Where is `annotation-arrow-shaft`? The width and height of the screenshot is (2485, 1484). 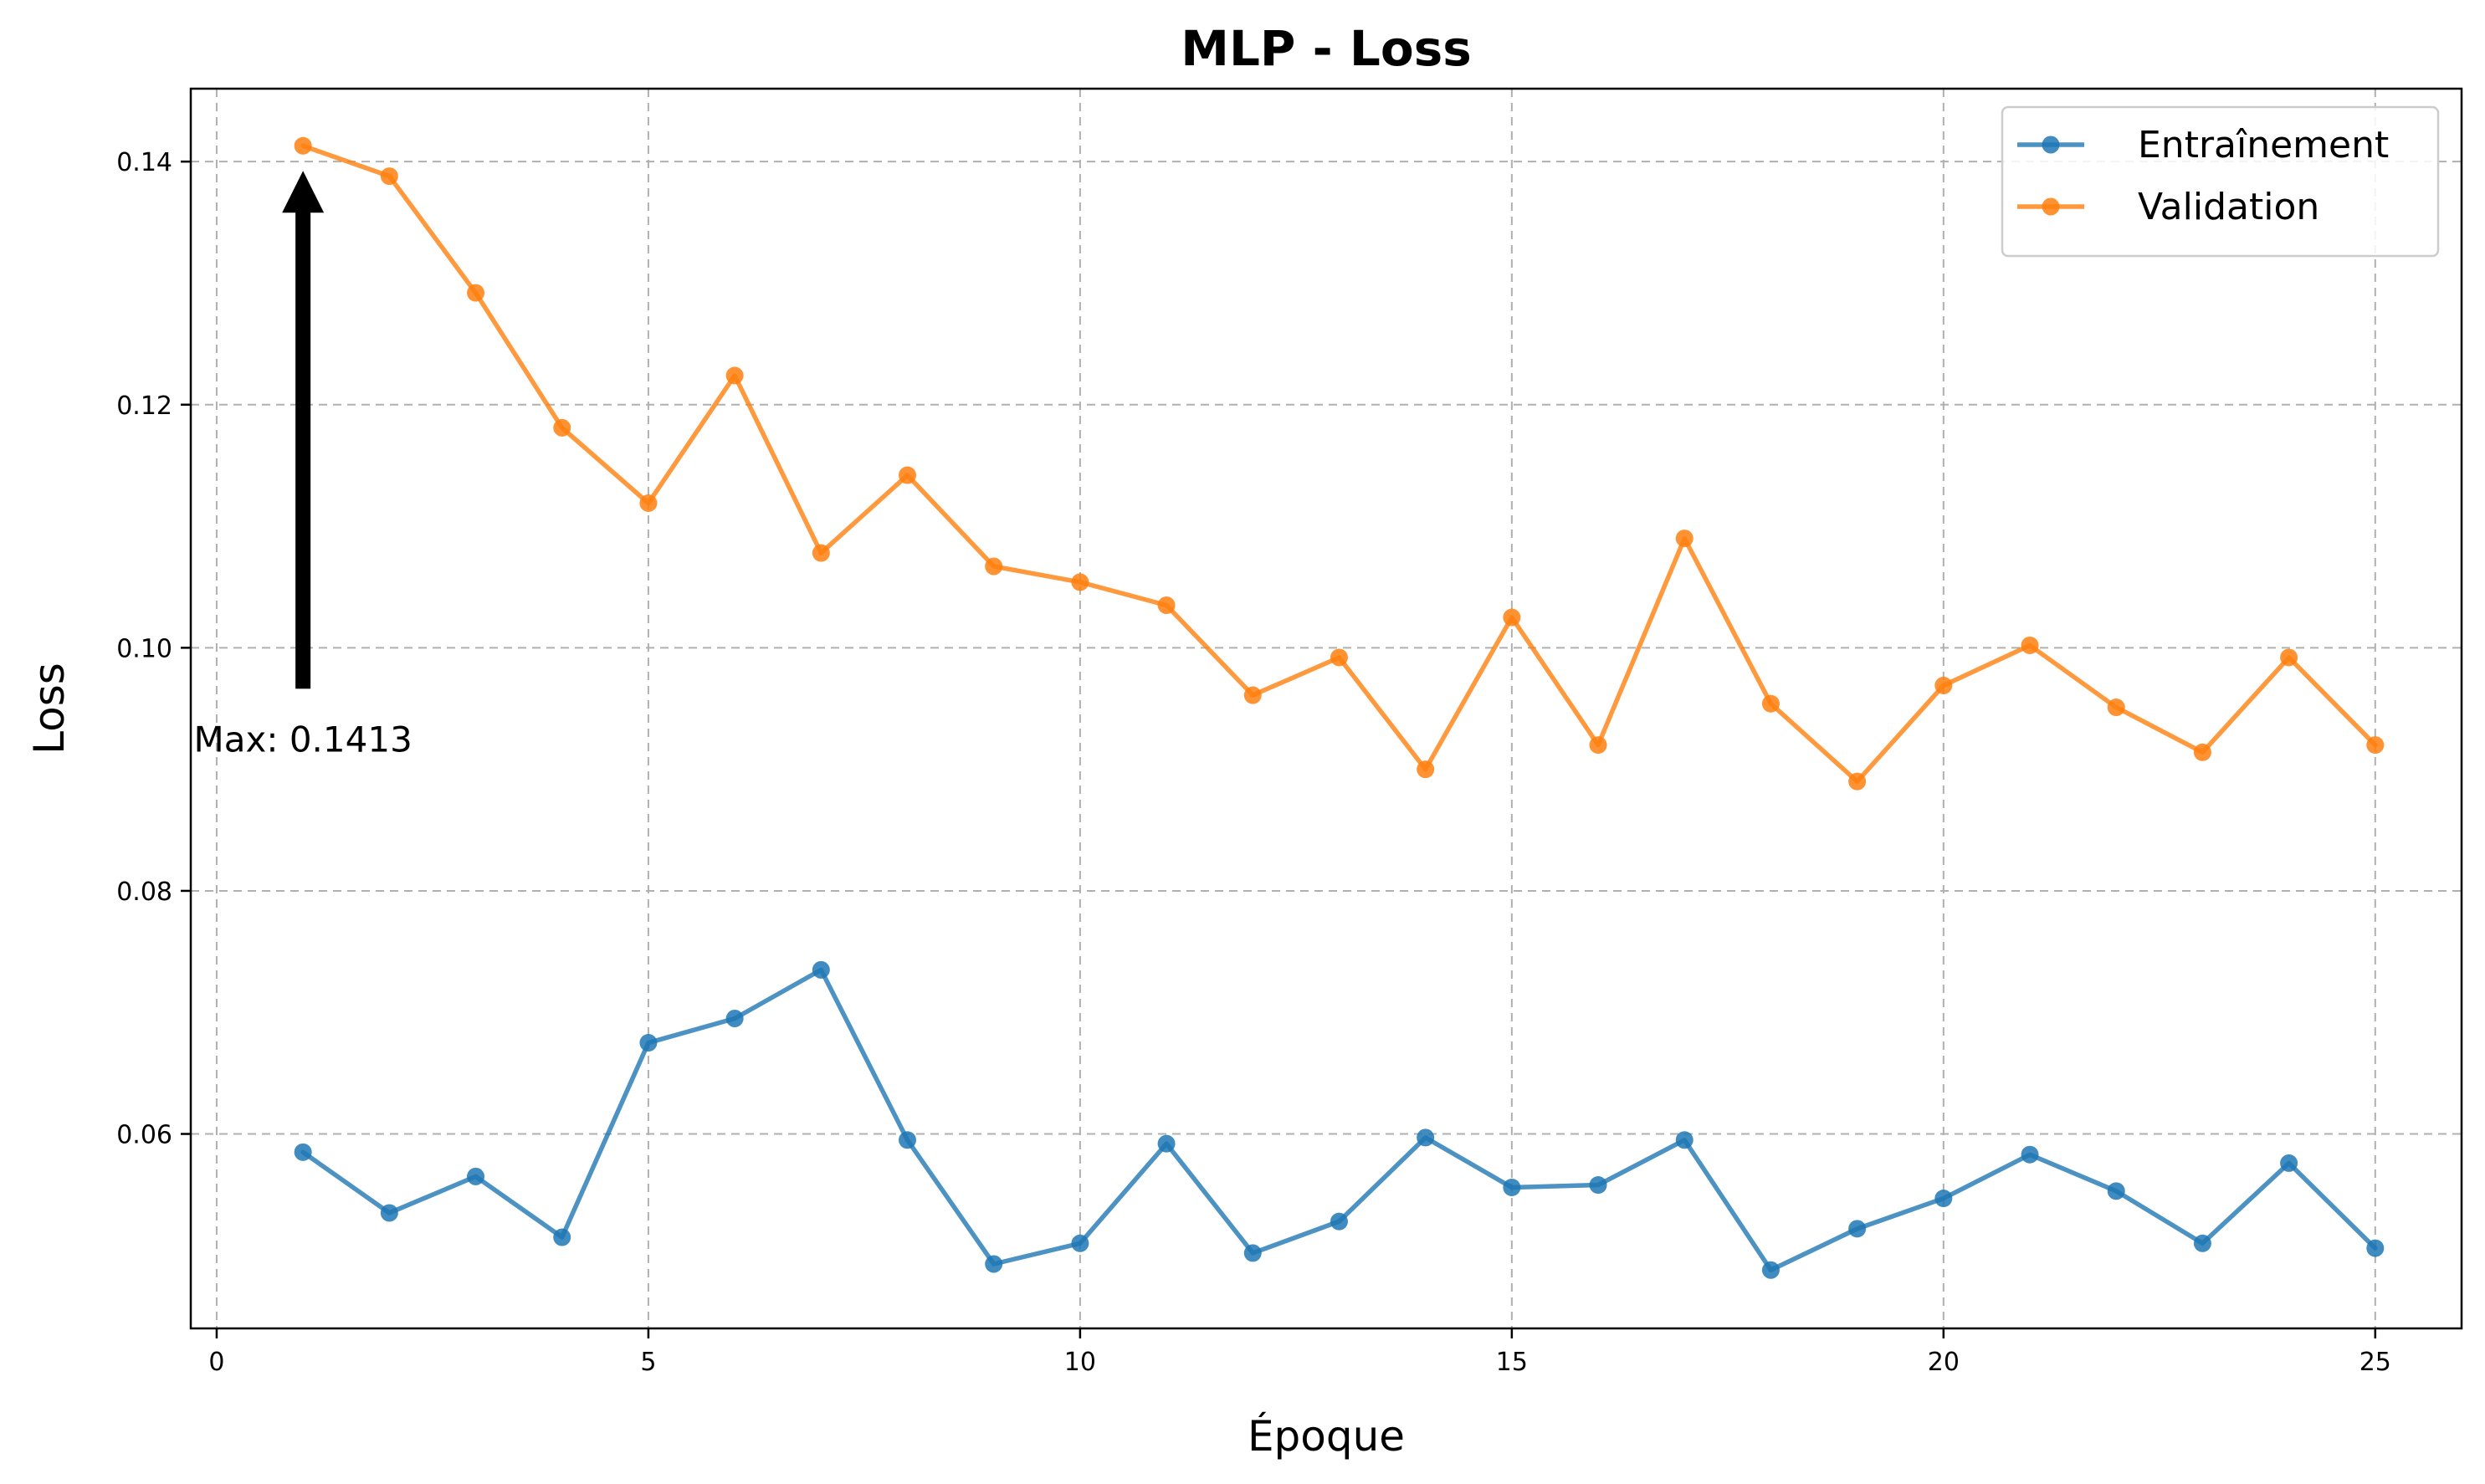
annotation-arrow-shaft is located at coordinates (303, 450).